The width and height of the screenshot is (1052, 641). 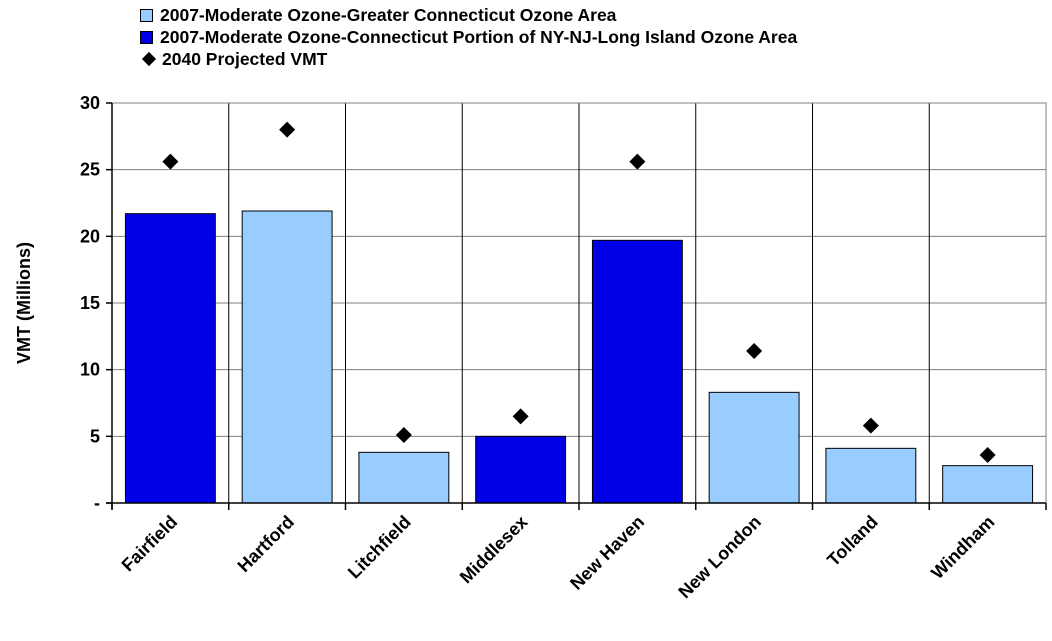 I want to click on legend-swatch-greater-connecticut, so click(x=146, y=15).